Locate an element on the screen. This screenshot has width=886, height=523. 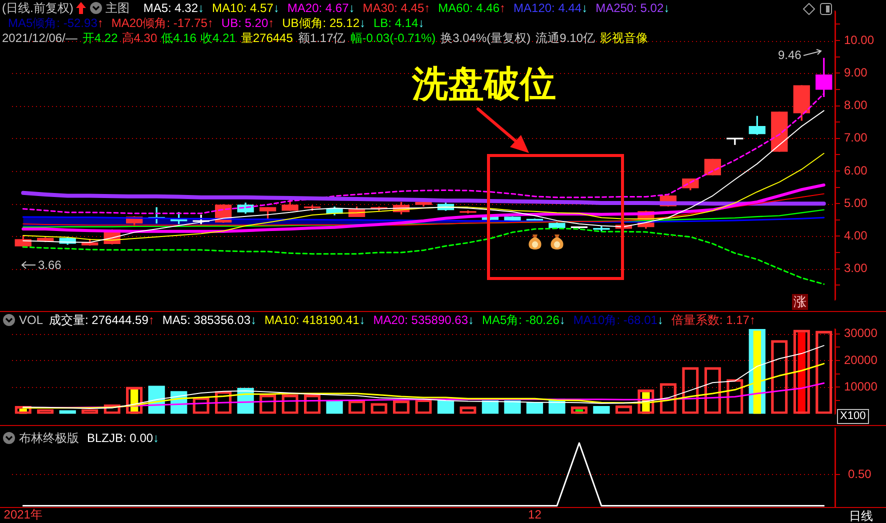
annotation: 换3.04%(量复权) is located at coordinates (485, 38).